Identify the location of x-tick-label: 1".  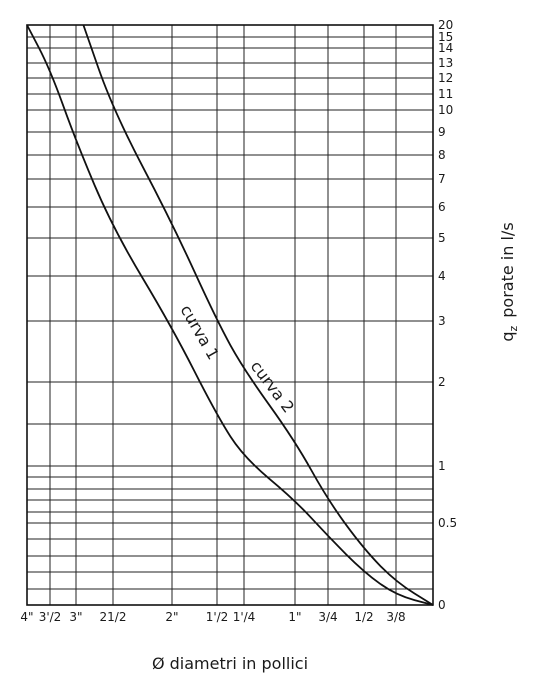
(294, 617).